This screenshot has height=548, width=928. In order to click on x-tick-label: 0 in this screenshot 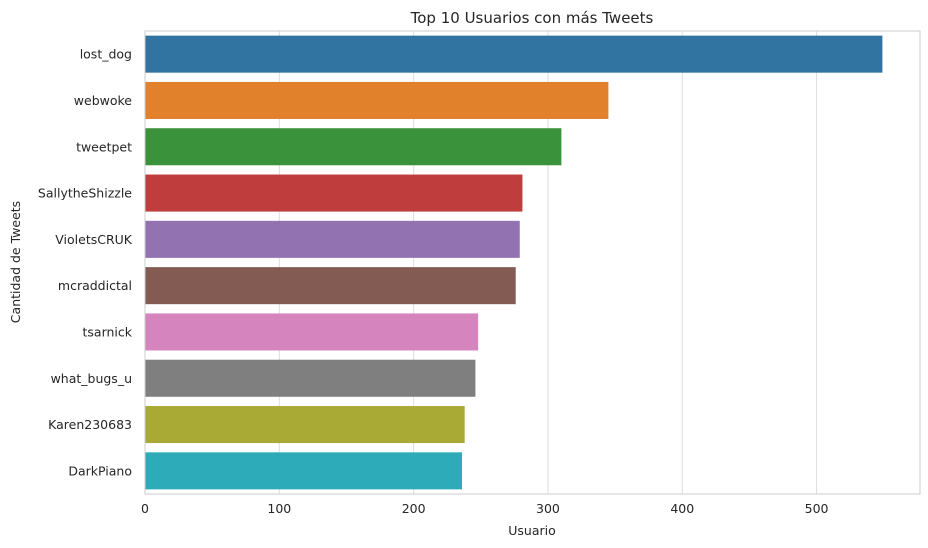, I will do `click(145, 508)`.